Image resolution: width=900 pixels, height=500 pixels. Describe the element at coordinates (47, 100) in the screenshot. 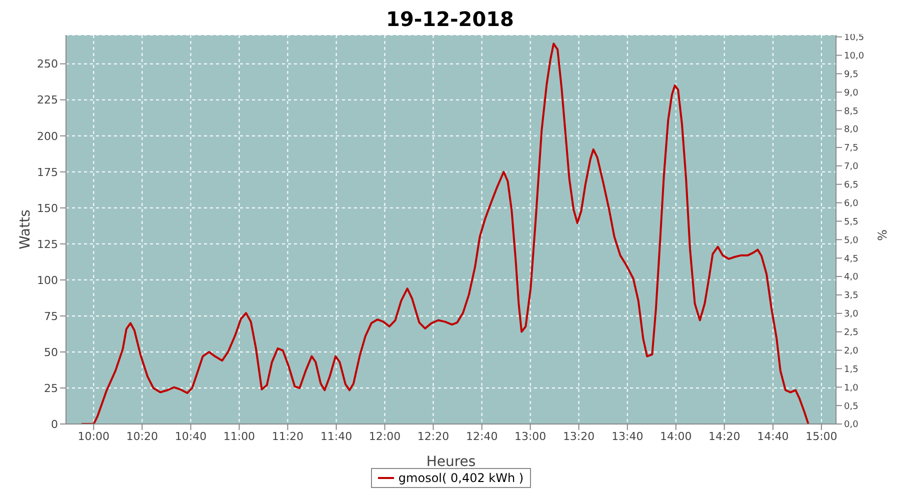

I see `y-tick-label: 225` at that location.